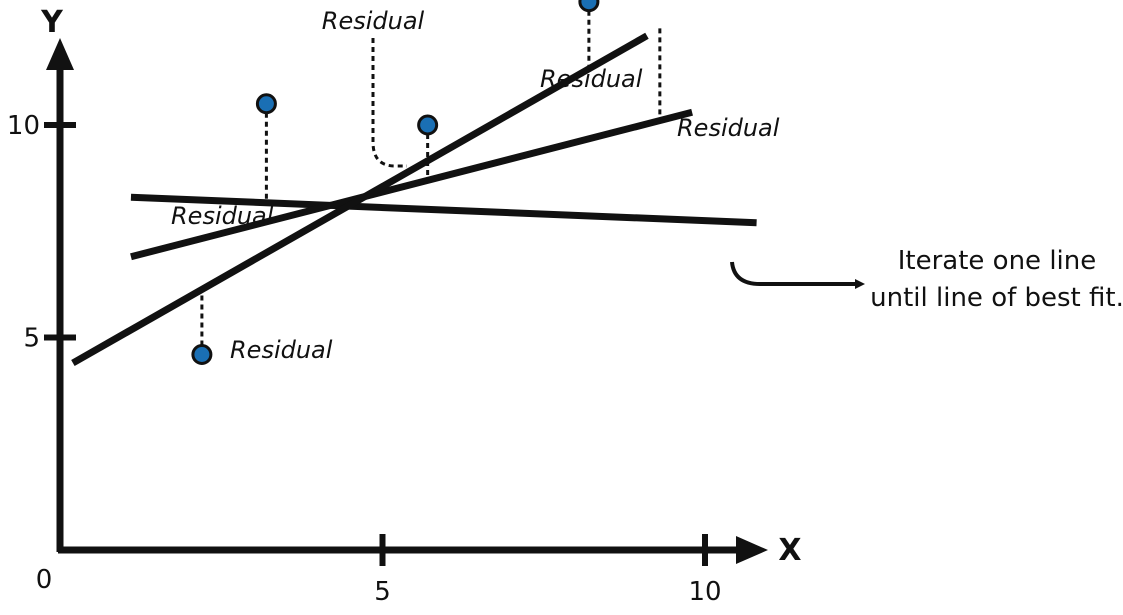  I want to click on y-axis-label: Y, so click(52, 22).